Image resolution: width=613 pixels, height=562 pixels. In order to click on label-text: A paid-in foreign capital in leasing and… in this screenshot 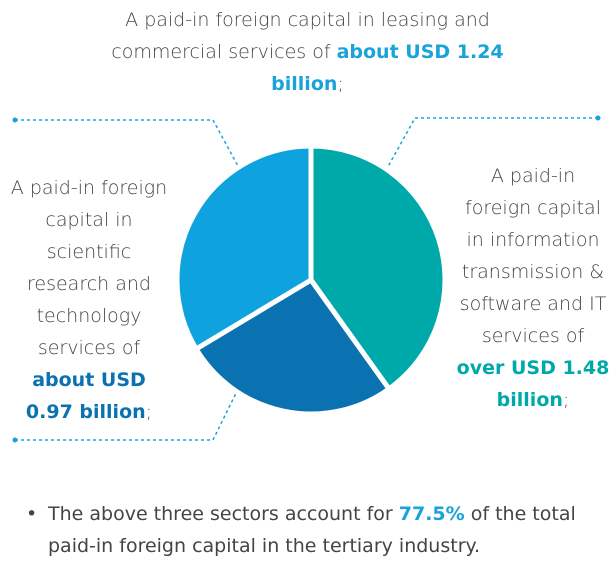, I will do `click(300, 36)`.